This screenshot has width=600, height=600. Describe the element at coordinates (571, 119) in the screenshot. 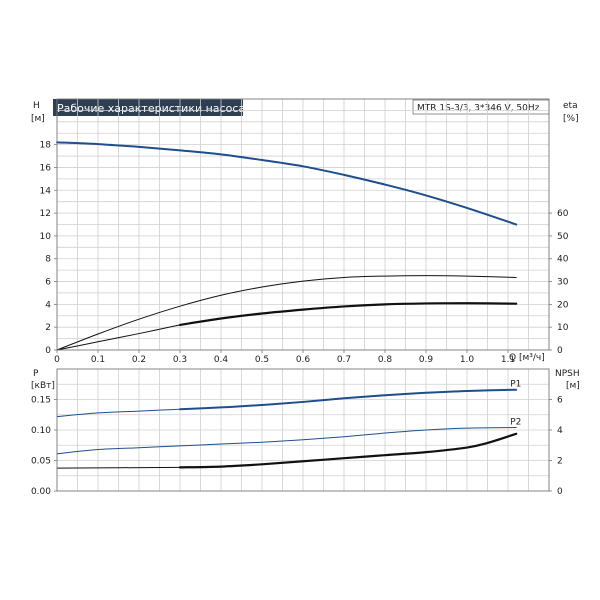

I see `eta-axis-unit: [%]` at that location.